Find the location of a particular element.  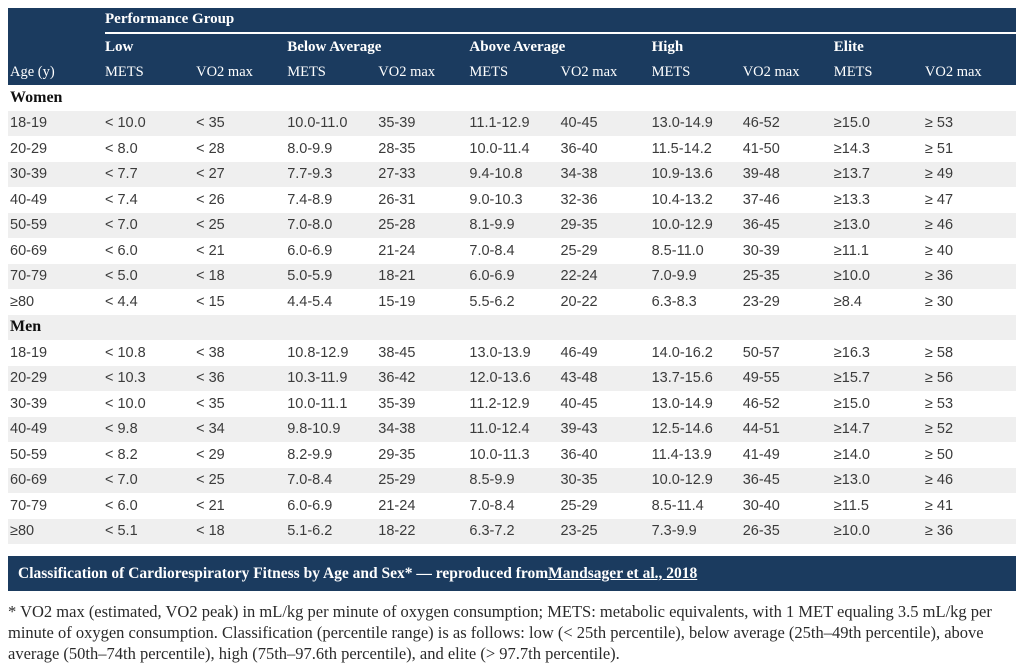

data-cell: < 28 is located at coordinates (210, 148).